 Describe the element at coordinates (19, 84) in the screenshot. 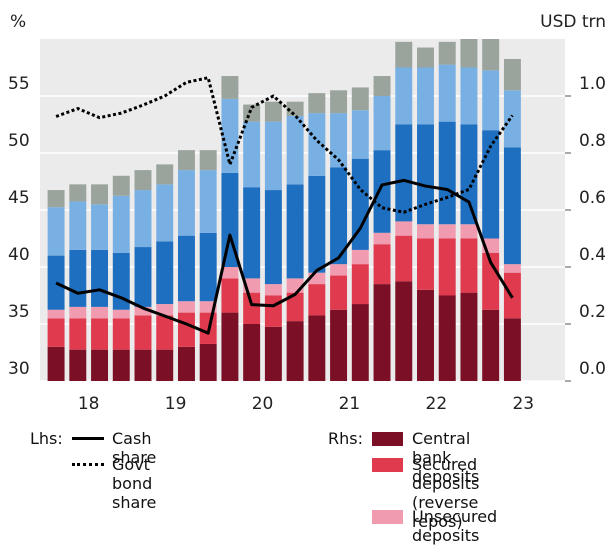

I see `y-tick-label: 55` at that location.